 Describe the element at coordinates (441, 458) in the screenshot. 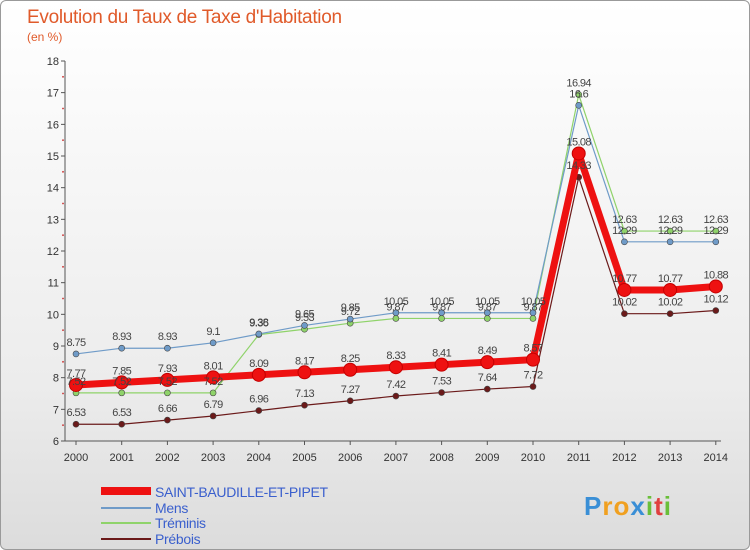

I see `x-tick-label: 2008` at that location.